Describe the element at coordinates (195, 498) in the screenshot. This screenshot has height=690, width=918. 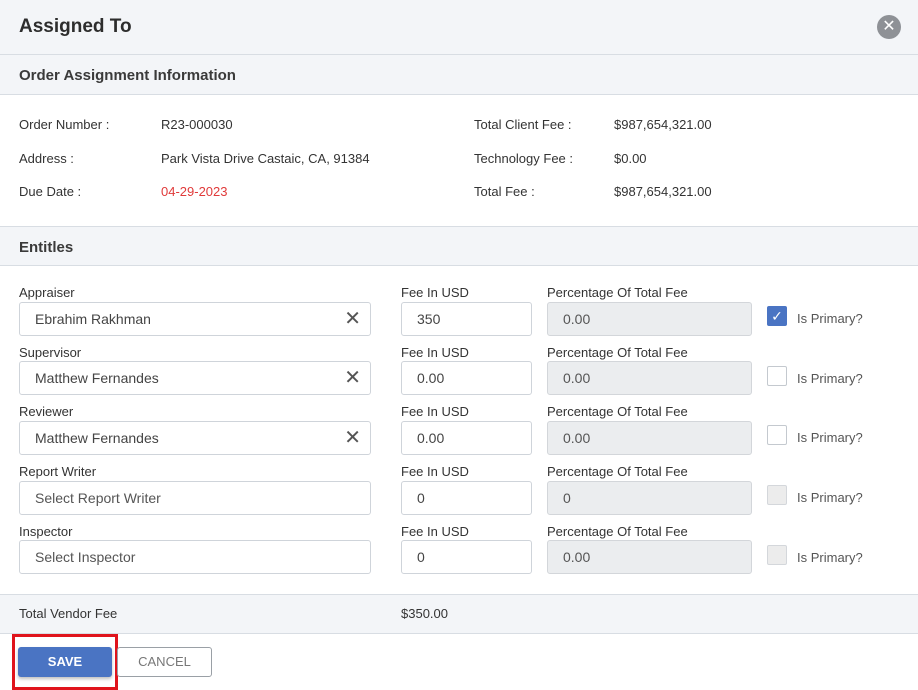
I see `report-writer-select: Select Report Writer` at that location.